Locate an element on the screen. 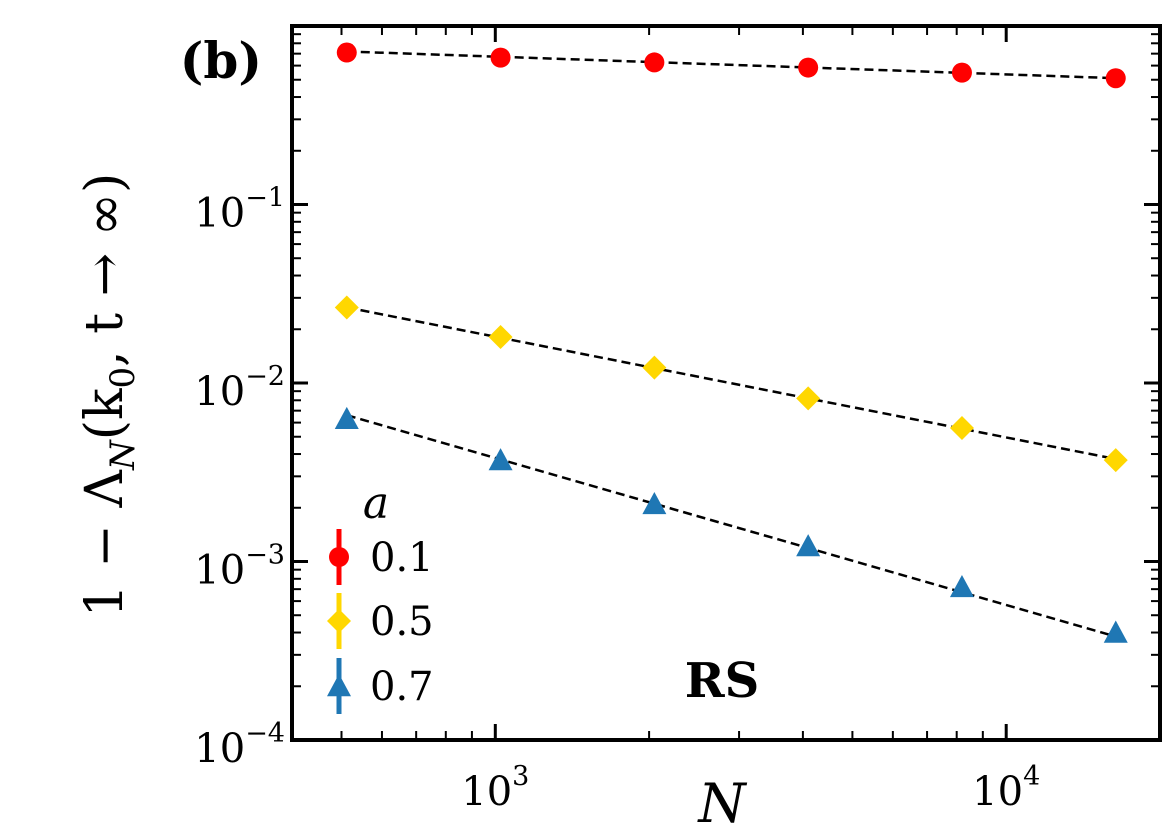  y-tick-label: 10⁻³ is located at coordinates (239, 567).